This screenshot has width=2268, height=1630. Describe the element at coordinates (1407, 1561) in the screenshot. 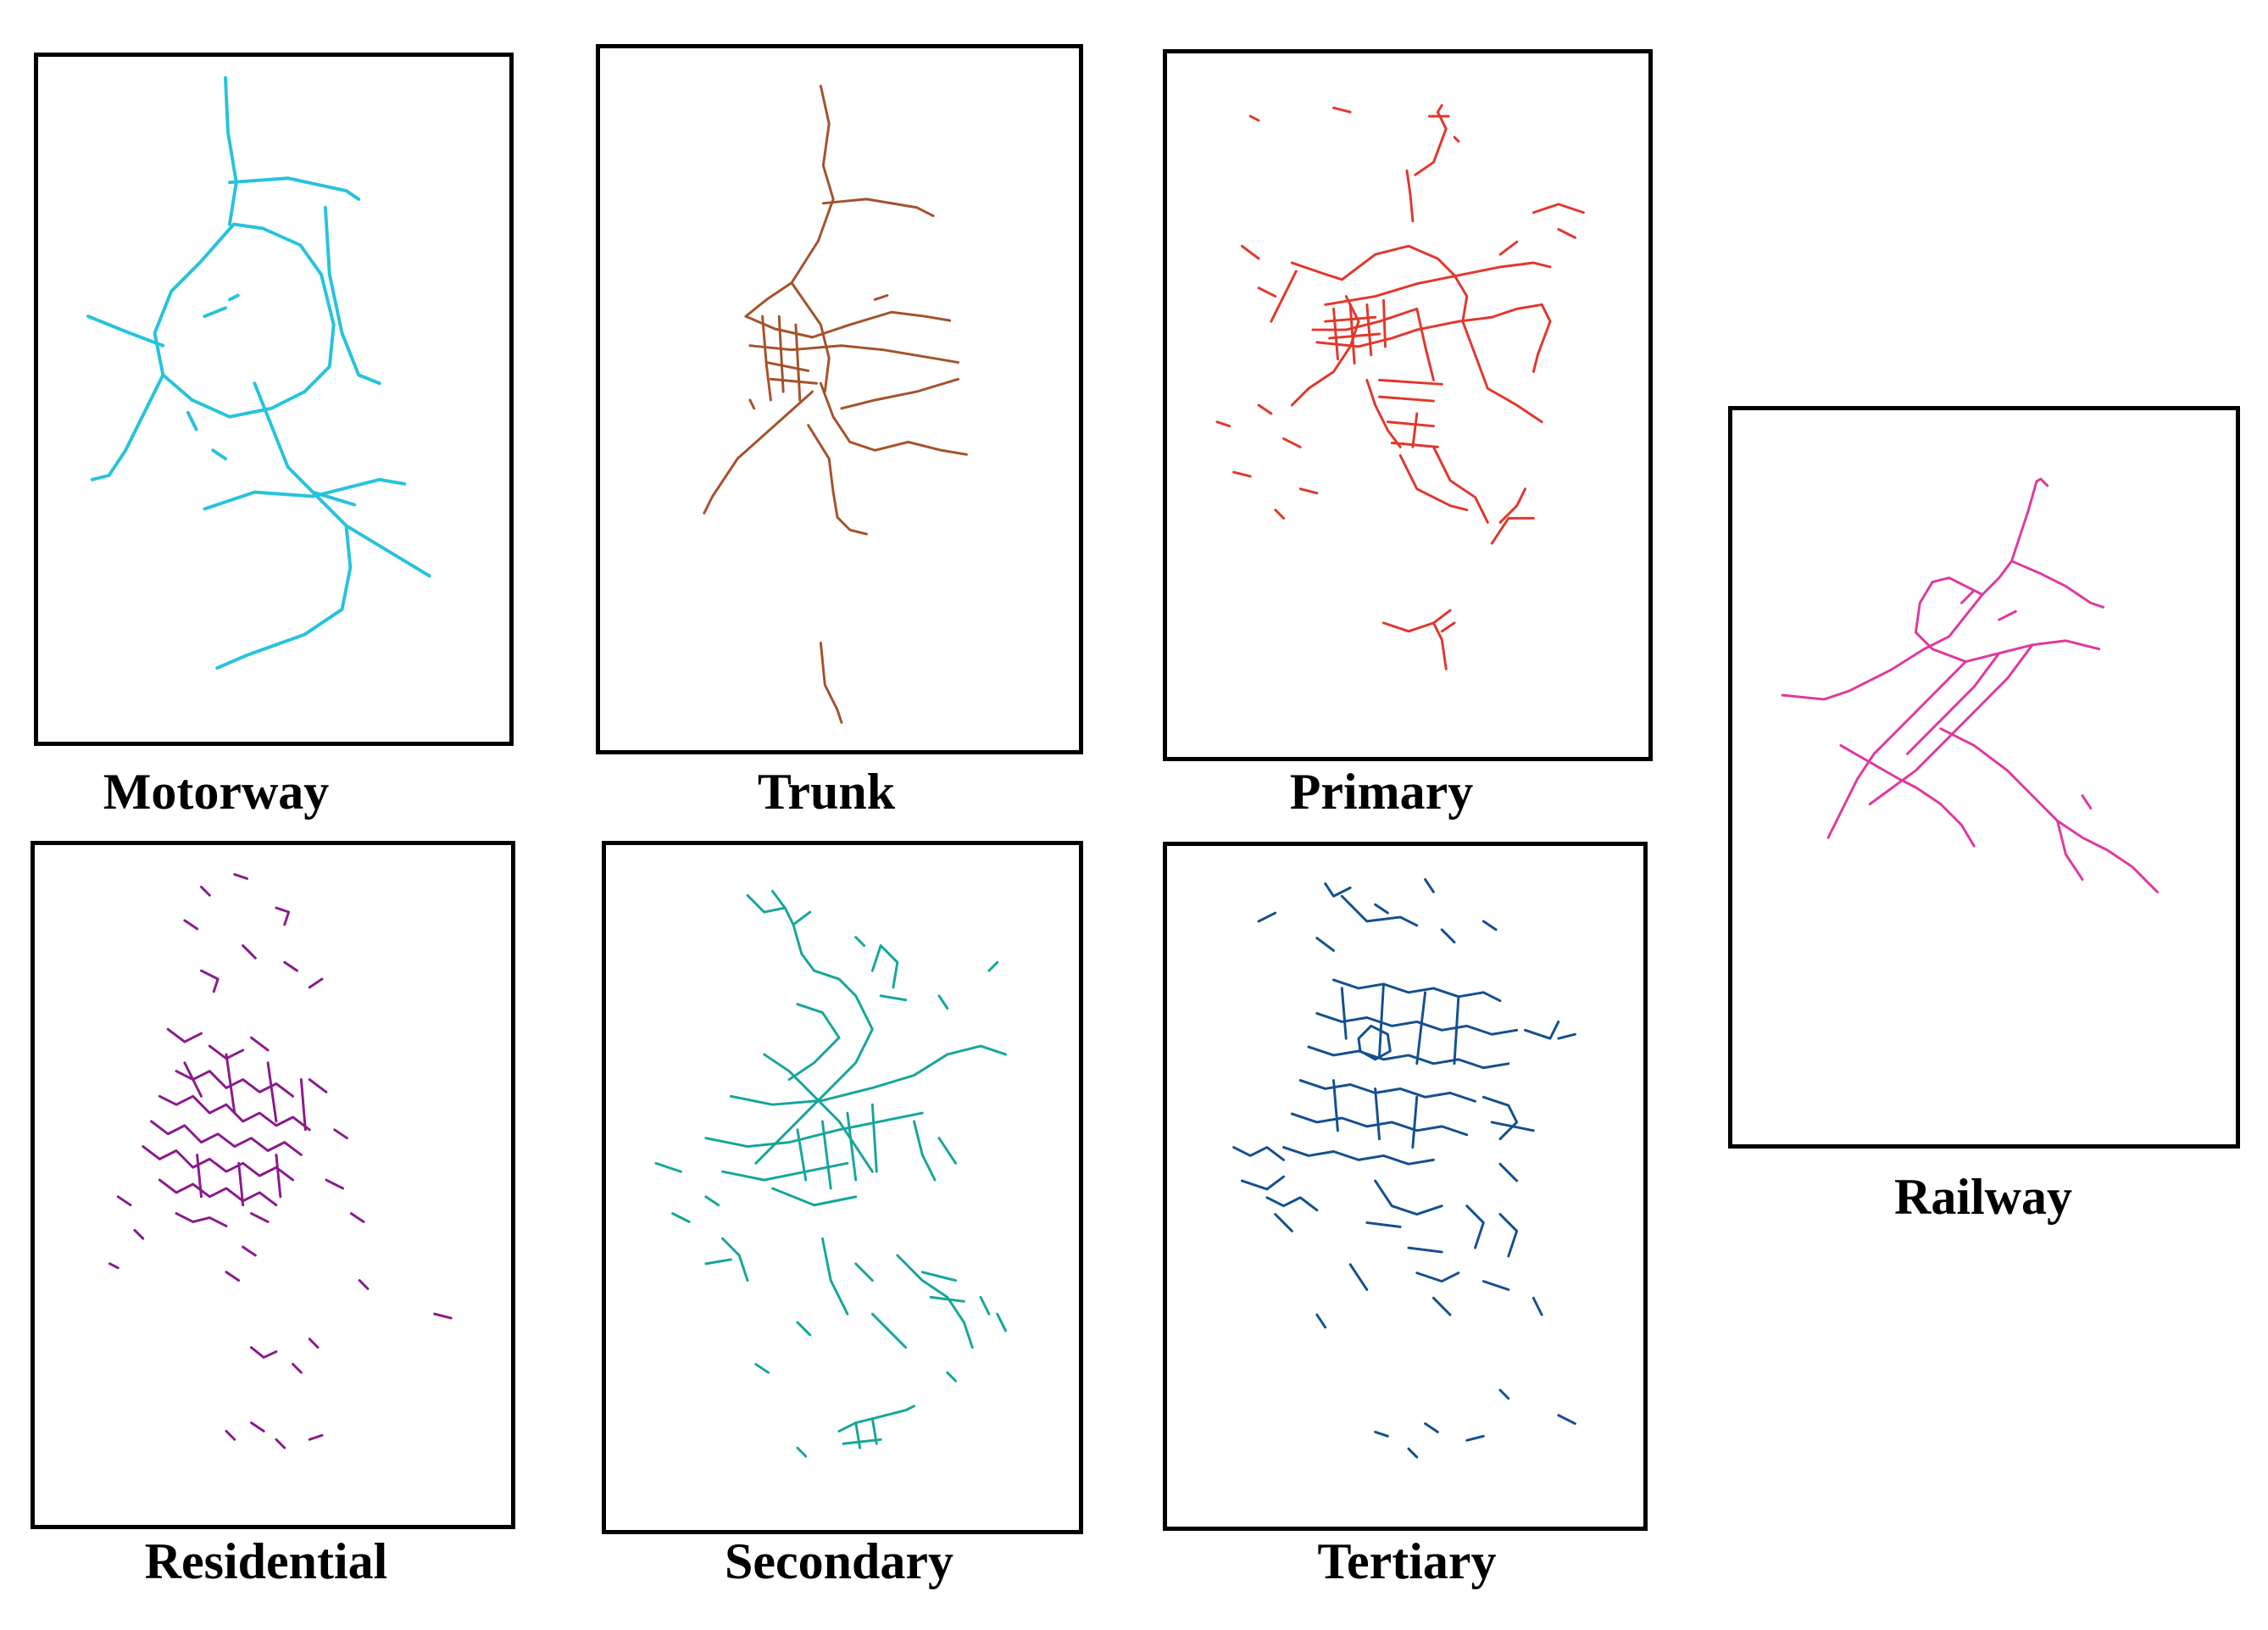

I see `caption-tertiary: Tertiary` at that location.